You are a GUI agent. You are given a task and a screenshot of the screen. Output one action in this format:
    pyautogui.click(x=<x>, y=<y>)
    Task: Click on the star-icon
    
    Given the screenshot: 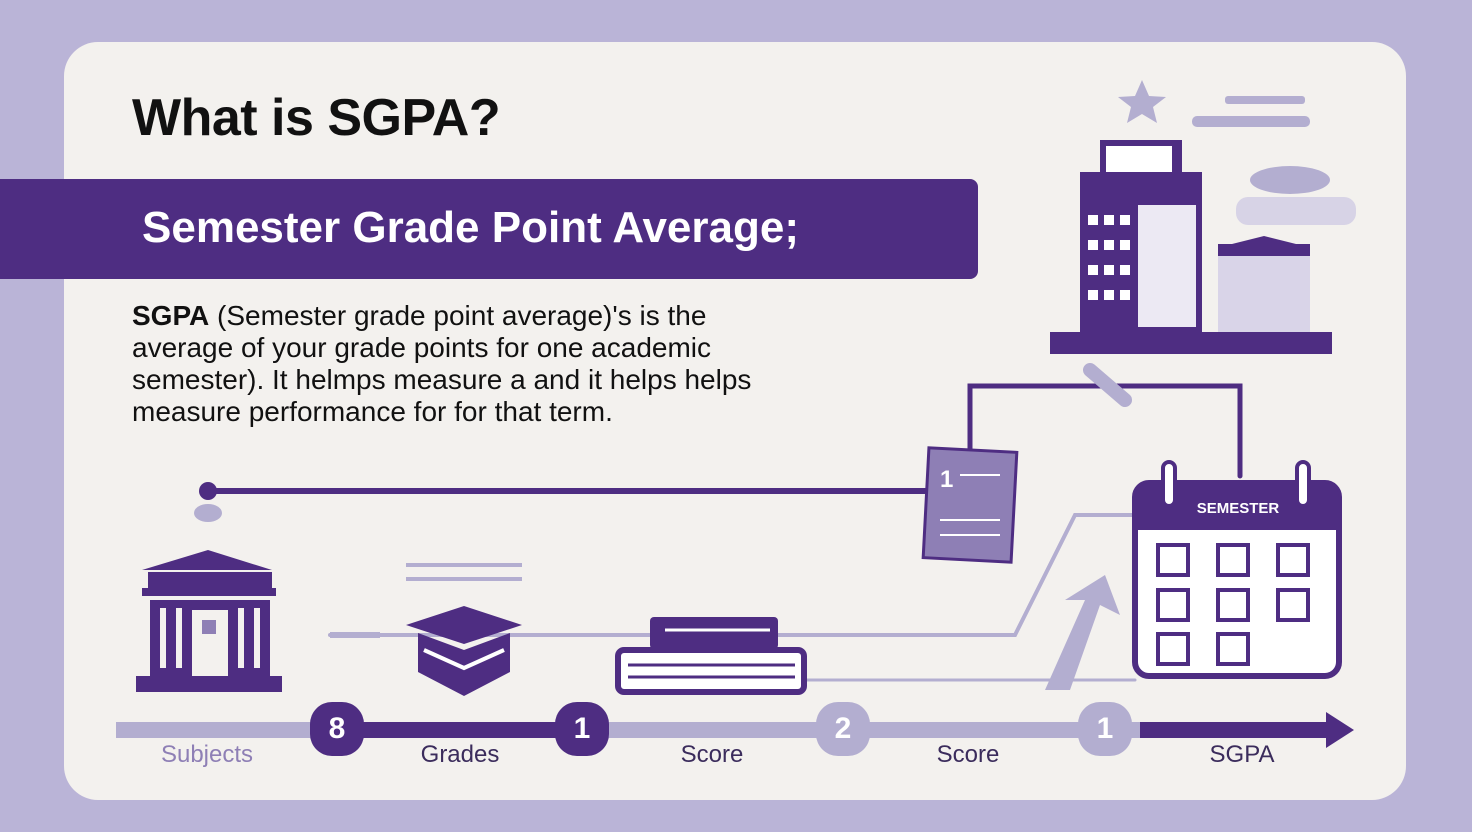 What is the action you would take?
    pyautogui.click(x=1142, y=101)
    